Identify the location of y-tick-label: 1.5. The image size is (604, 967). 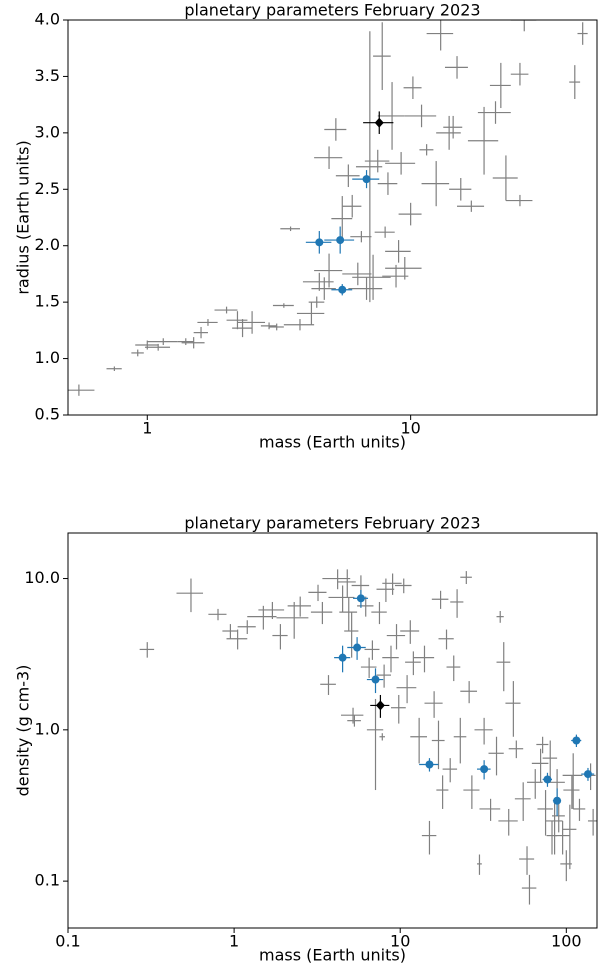
(47, 301).